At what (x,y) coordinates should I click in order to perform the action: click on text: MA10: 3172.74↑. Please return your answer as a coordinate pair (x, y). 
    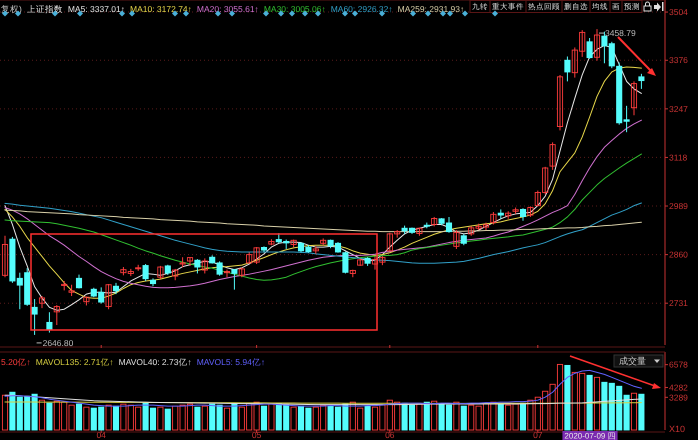
    Looking at the image, I should click on (161, 9).